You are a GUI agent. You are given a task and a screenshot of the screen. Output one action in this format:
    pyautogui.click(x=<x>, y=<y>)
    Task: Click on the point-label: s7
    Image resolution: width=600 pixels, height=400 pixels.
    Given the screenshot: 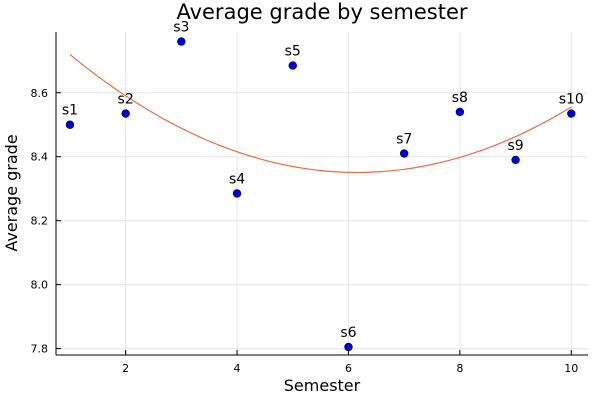 What is the action you would take?
    pyautogui.click(x=404, y=140)
    